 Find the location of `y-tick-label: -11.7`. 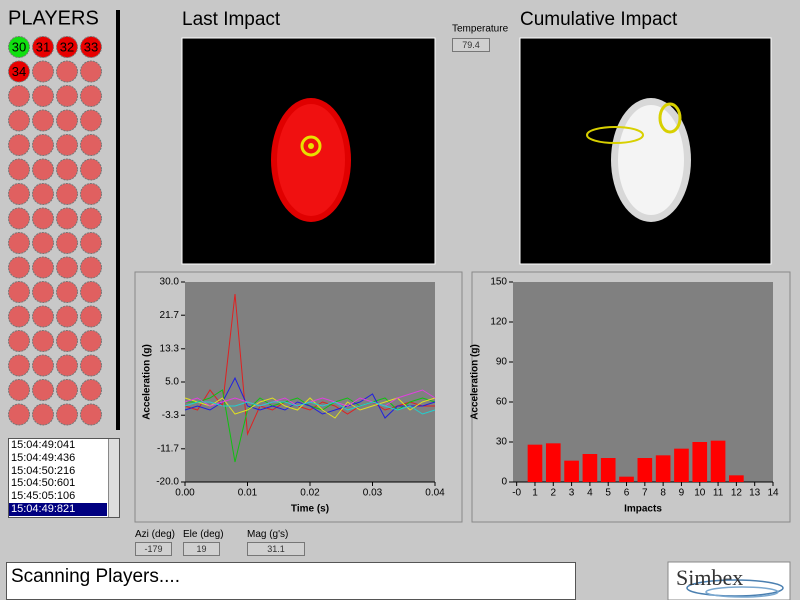

y-tick-label: -11.7 is located at coordinates (168, 448).